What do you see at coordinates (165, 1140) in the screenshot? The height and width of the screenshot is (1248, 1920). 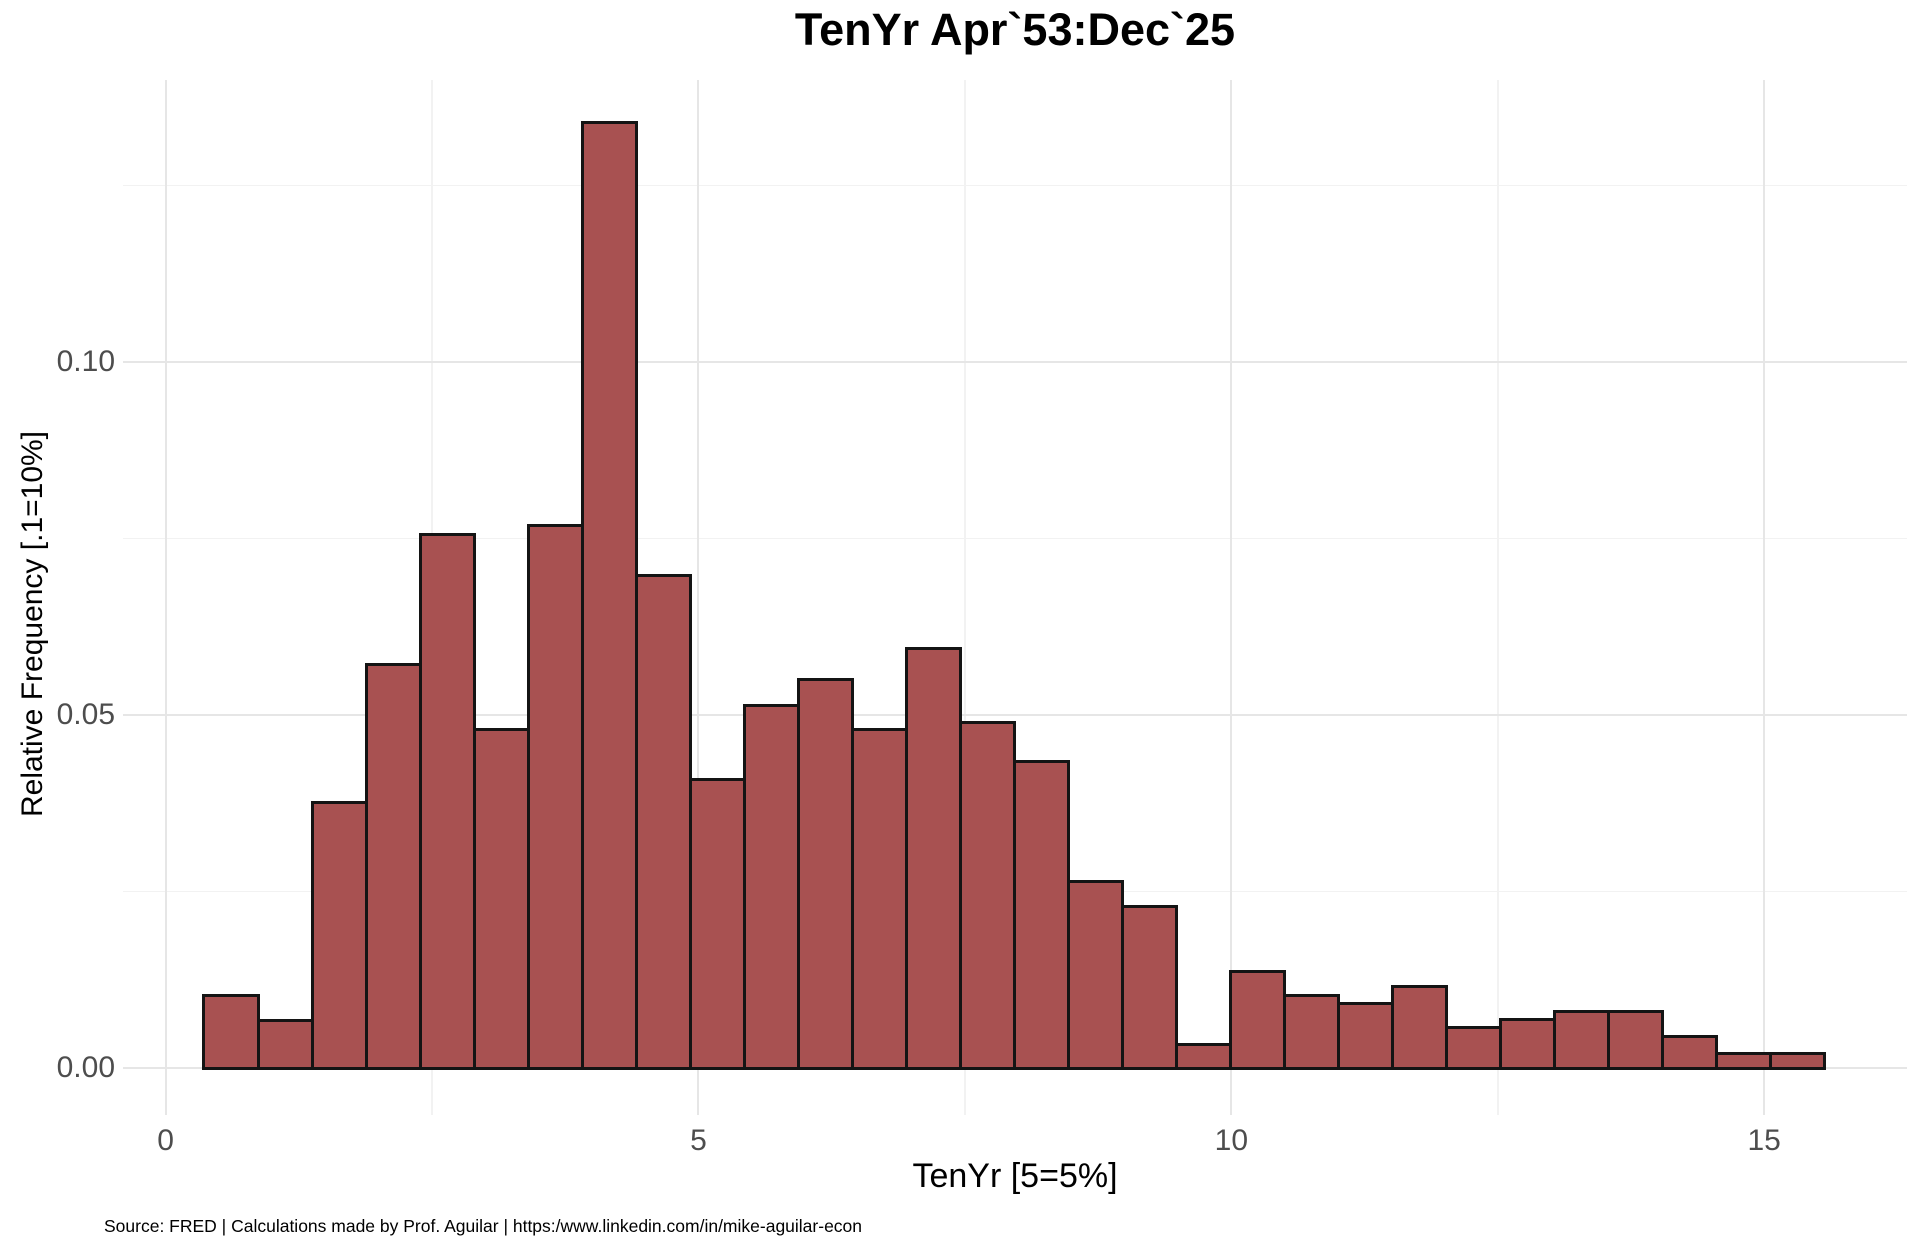 I see `x-tick-label: 0` at bounding box center [165, 1140].